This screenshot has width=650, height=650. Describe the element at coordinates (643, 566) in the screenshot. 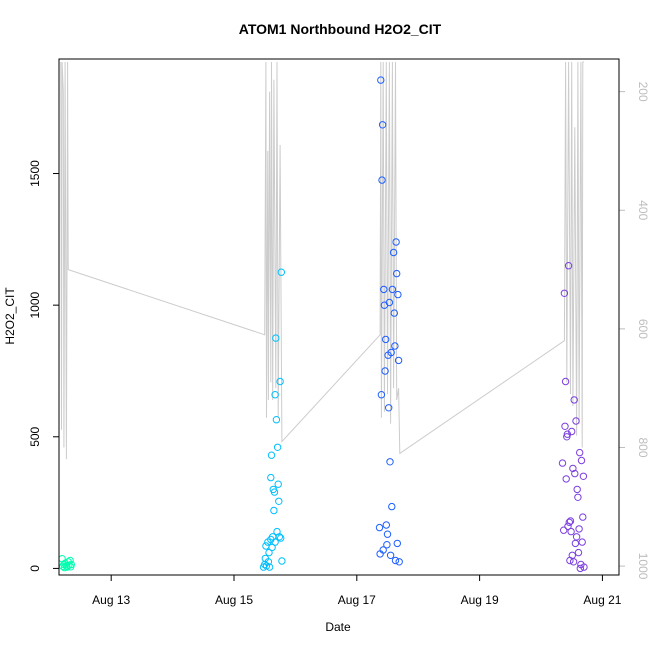

I see `right-y-tick-label: 1000` at that location.